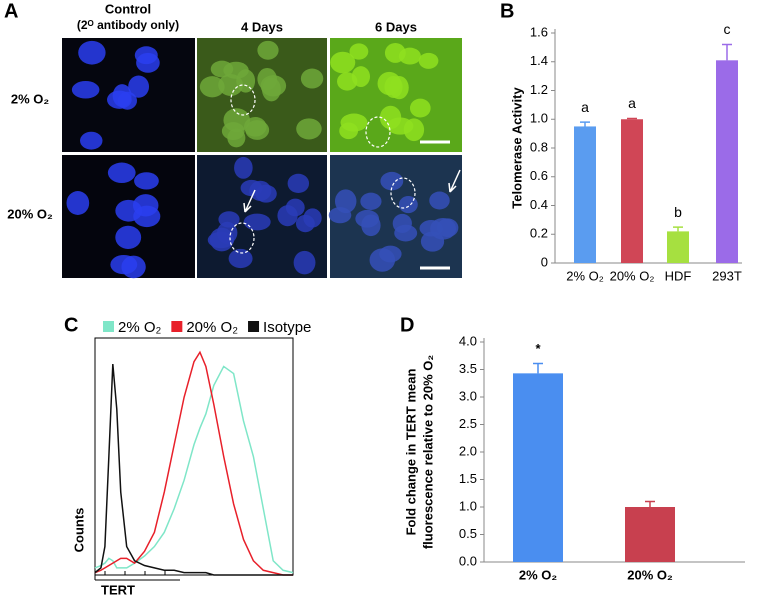  I want to click on panel-letter: C, so click(71, 325).